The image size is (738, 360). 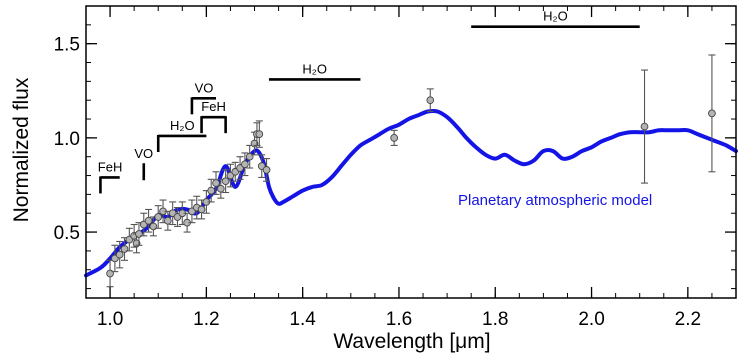 What do you see at coordinates (591, 319) in the screenshot?
I see `x-tick-label: 2.0` at bounding box center [591, 319].